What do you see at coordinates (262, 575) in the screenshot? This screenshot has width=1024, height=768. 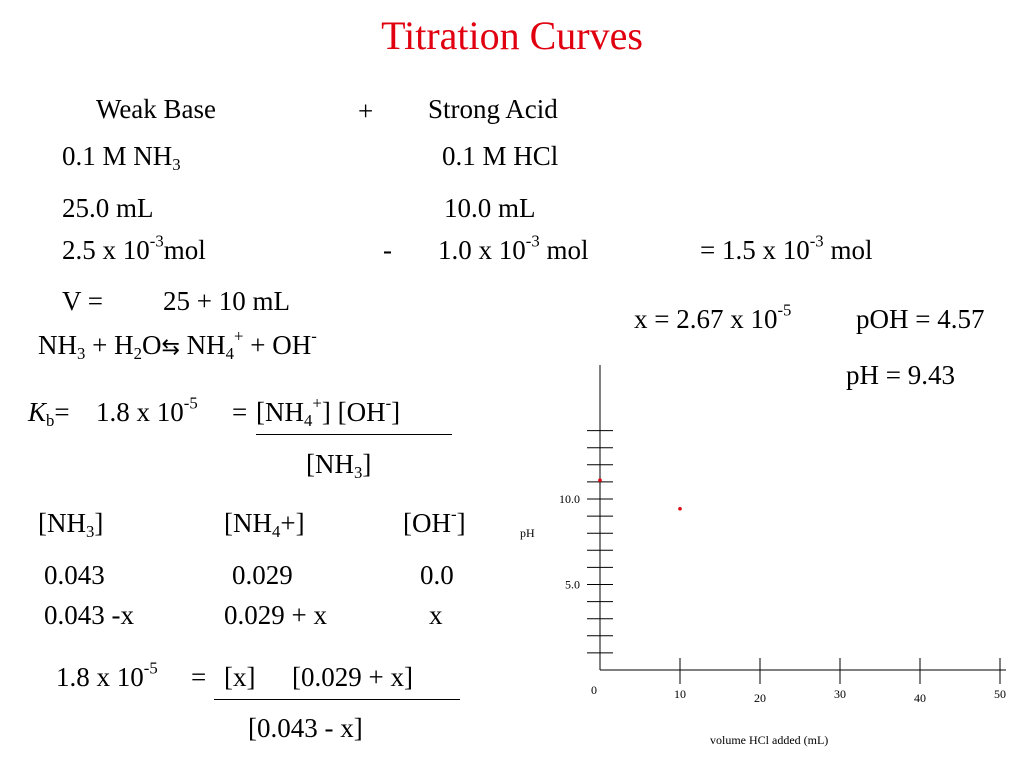 I see `ice-initial-nh4: 0.029` at bounding box center [262, 575].